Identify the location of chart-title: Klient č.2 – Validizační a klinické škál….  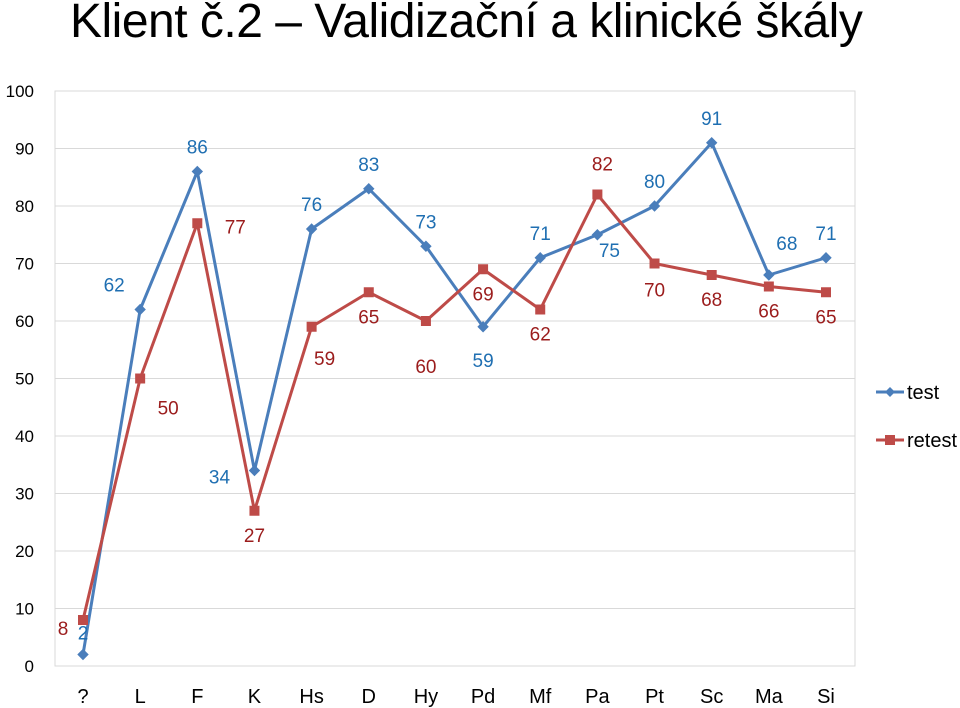
(466, 24).